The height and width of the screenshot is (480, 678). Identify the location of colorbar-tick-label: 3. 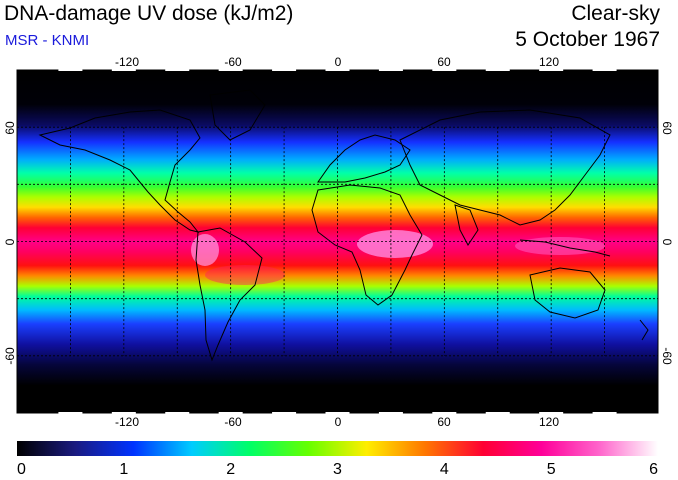
(337, 469).